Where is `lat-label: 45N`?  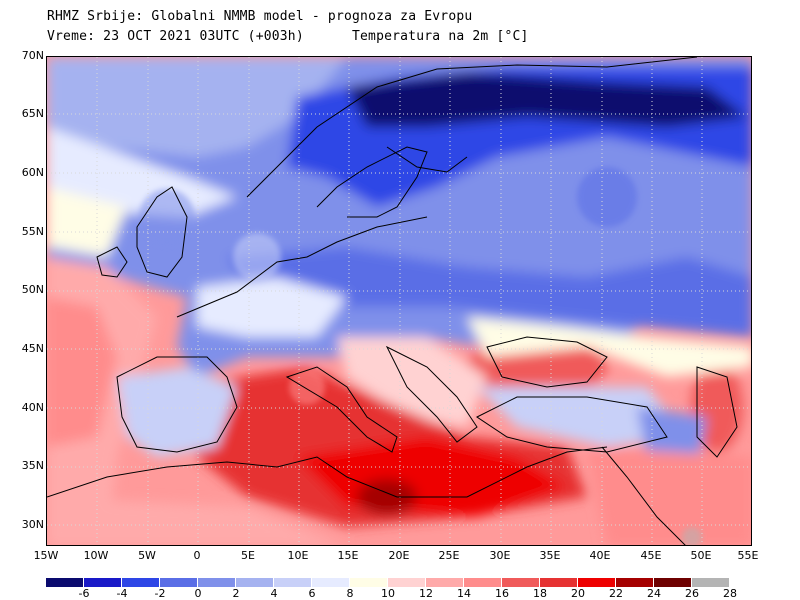
lat-label: 45N is located at coordinates (22, 348).